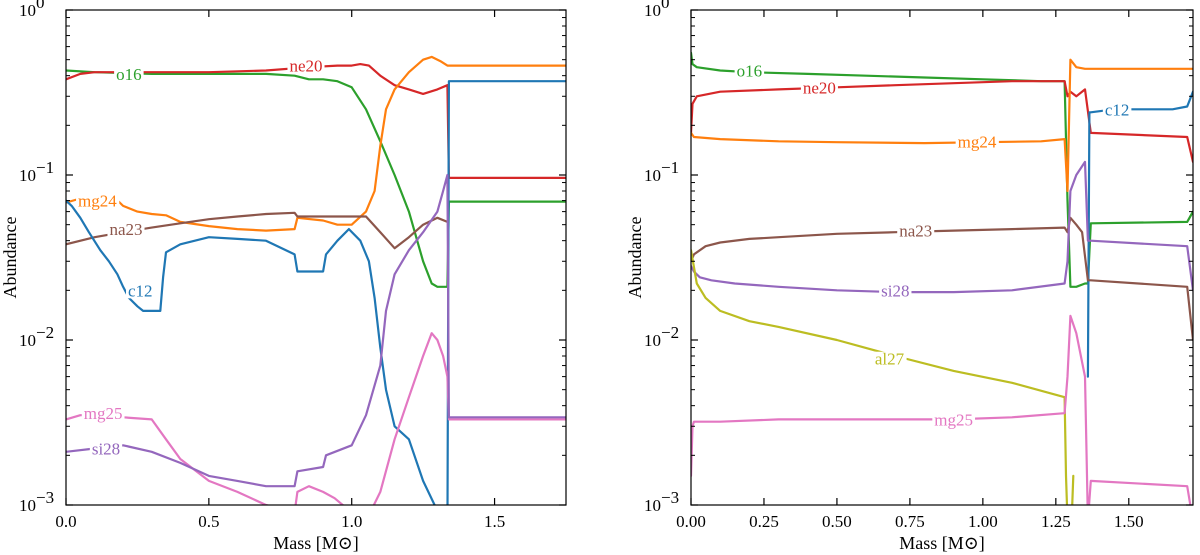 This screenshot has width=1200, height=555. I want to click on x-tick-label: 0.00, so click(691, 521).